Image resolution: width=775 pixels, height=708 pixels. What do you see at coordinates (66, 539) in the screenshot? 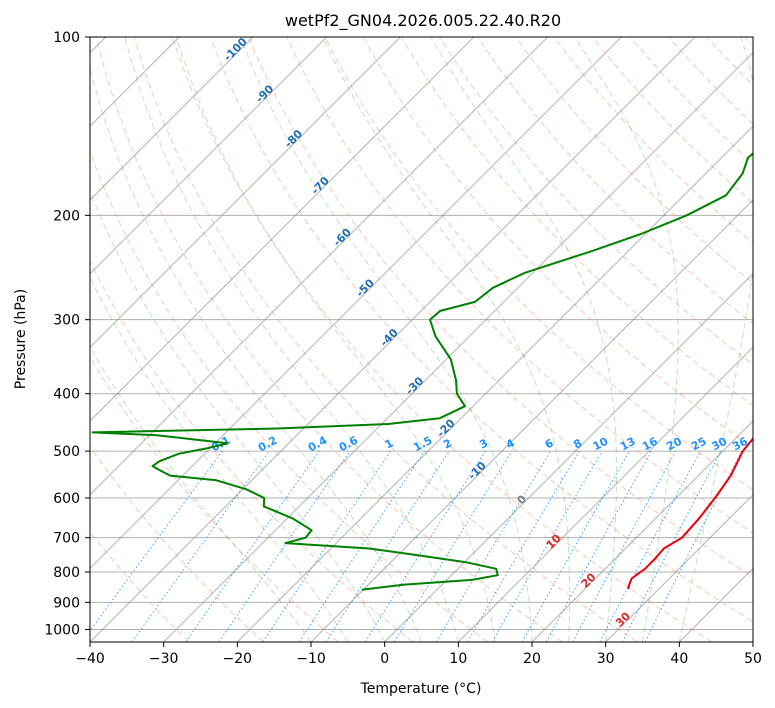
I see `y-tick-label: 700` at bounding box center [66, 539].